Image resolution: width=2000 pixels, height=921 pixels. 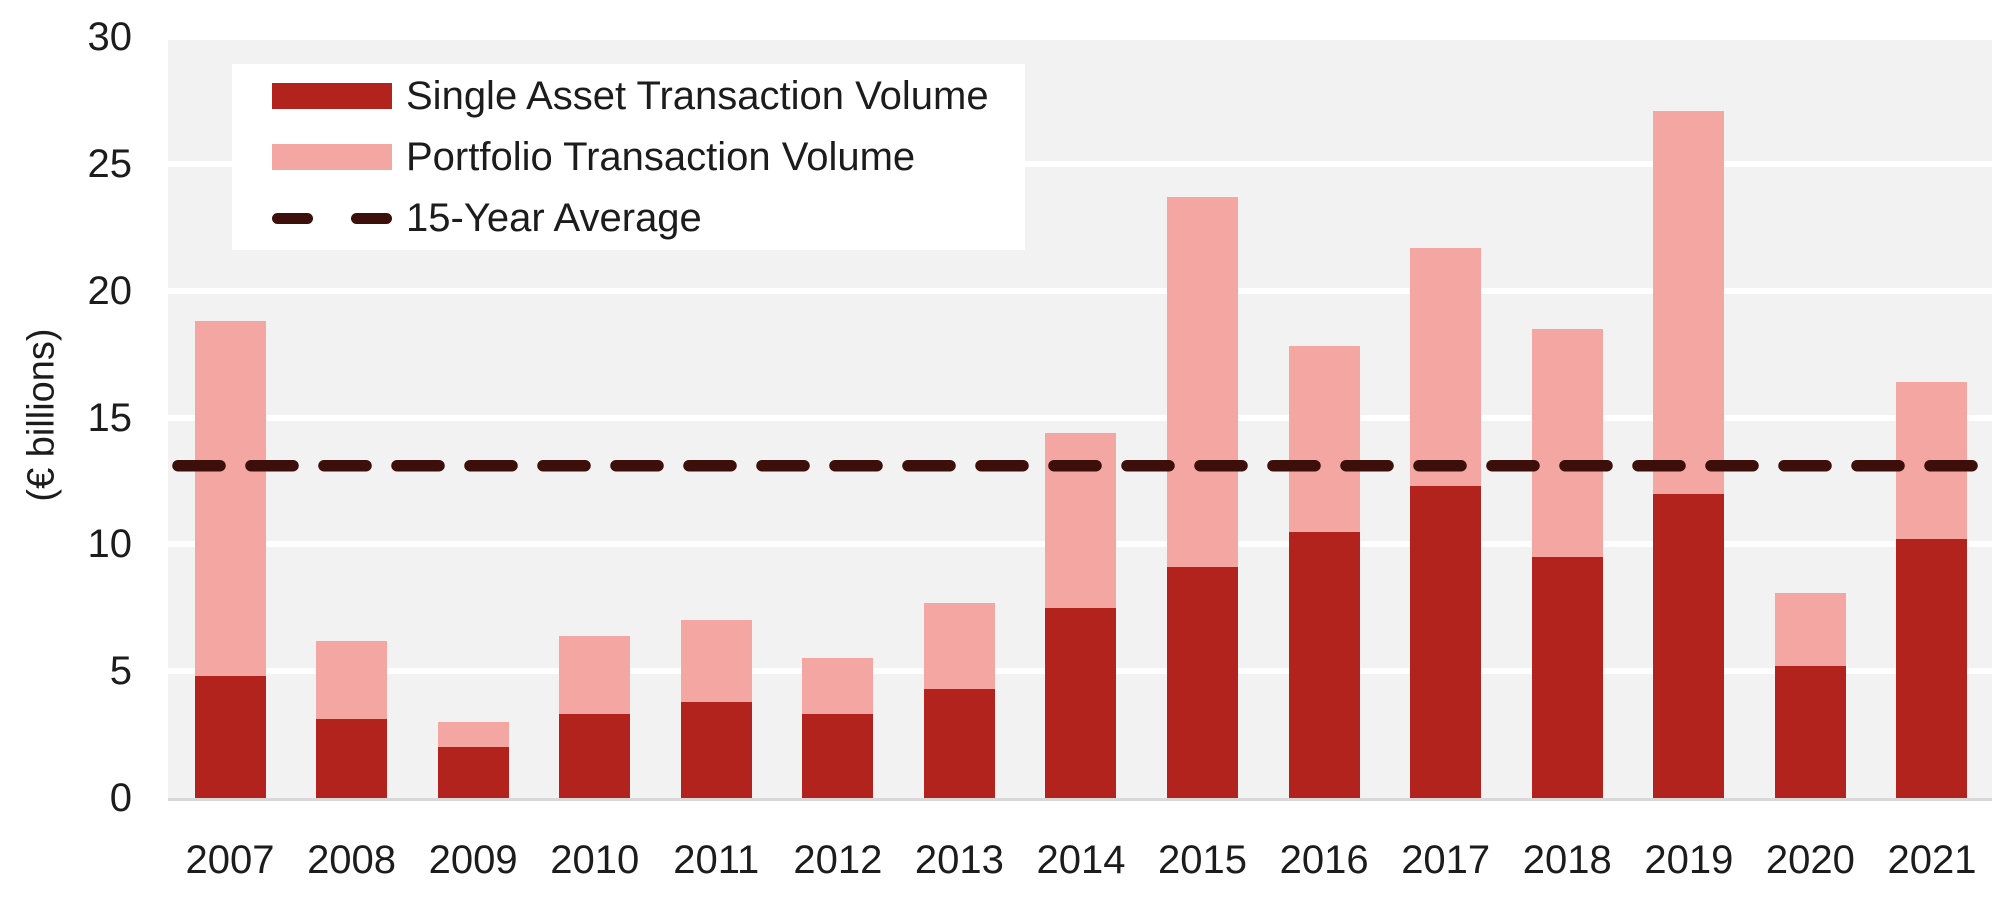 What do you see at coordinates (1689, 645) in the screenshot?
I see `bar-2019-single-asset` at bounding box center [1689, 645].